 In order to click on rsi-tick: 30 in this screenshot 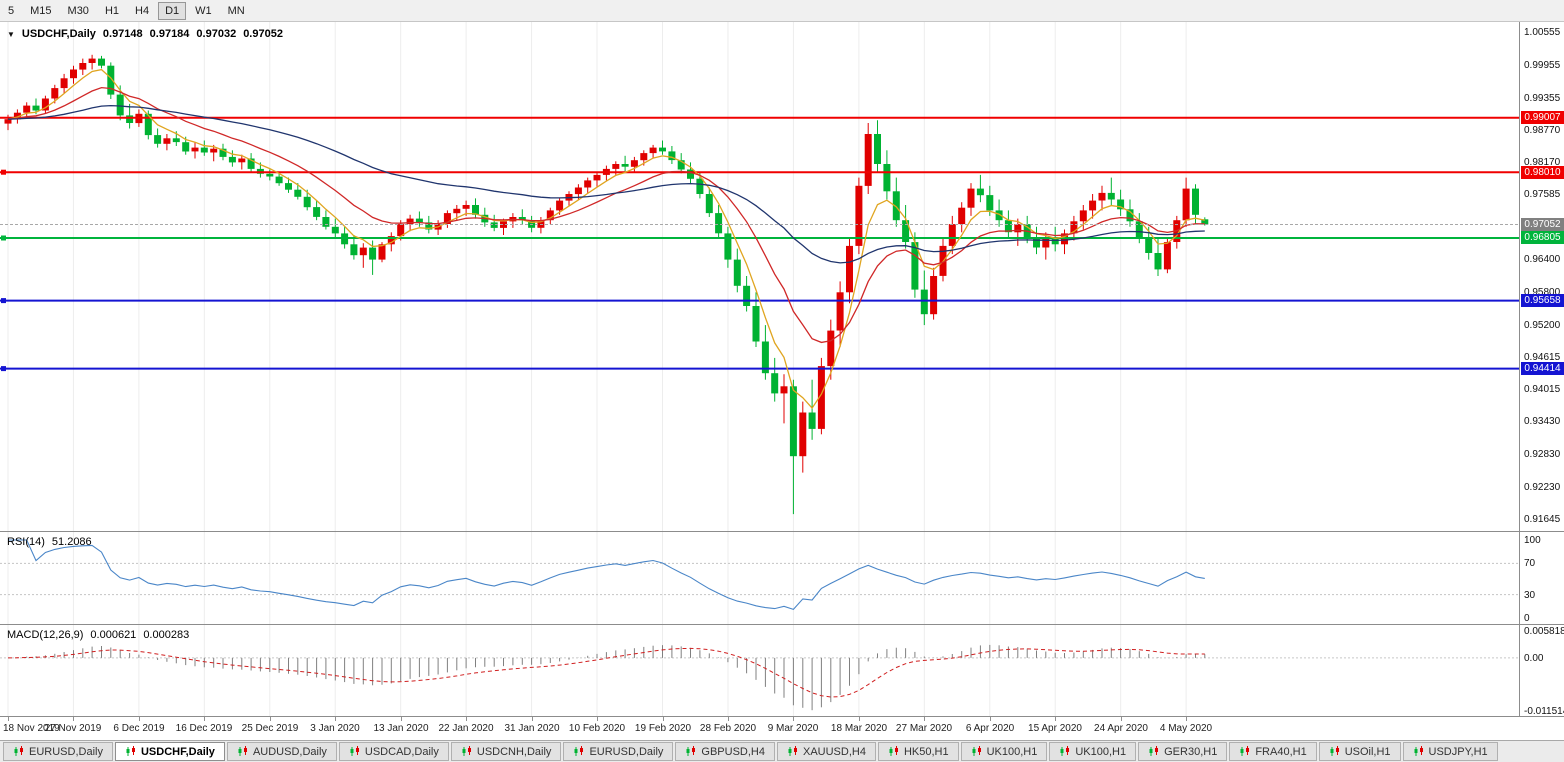, I will do `click(1530, 595)`.